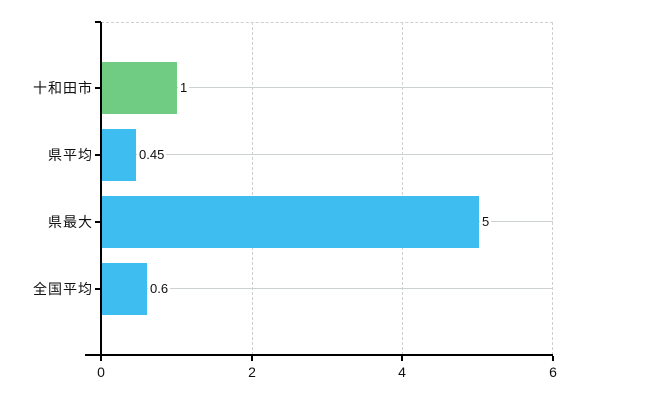  Describe the element at coordinates (552, 188) in the screenshot. I see `plot-right-border` at that location.